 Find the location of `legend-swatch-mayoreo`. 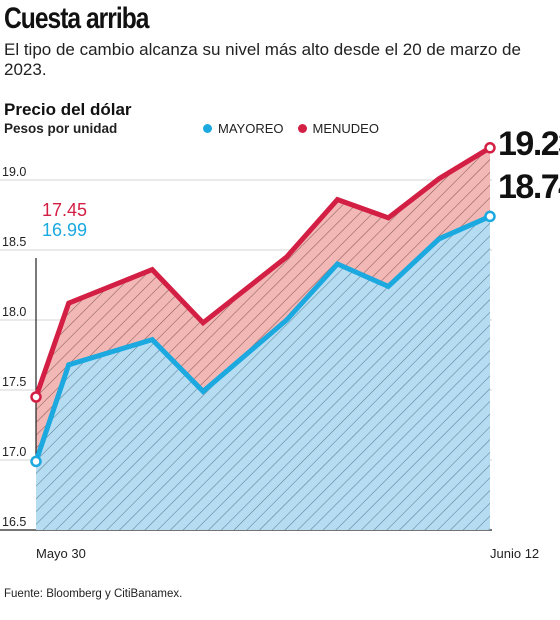

legend-swatch-mayoreo is located at coordinates (207, 128).